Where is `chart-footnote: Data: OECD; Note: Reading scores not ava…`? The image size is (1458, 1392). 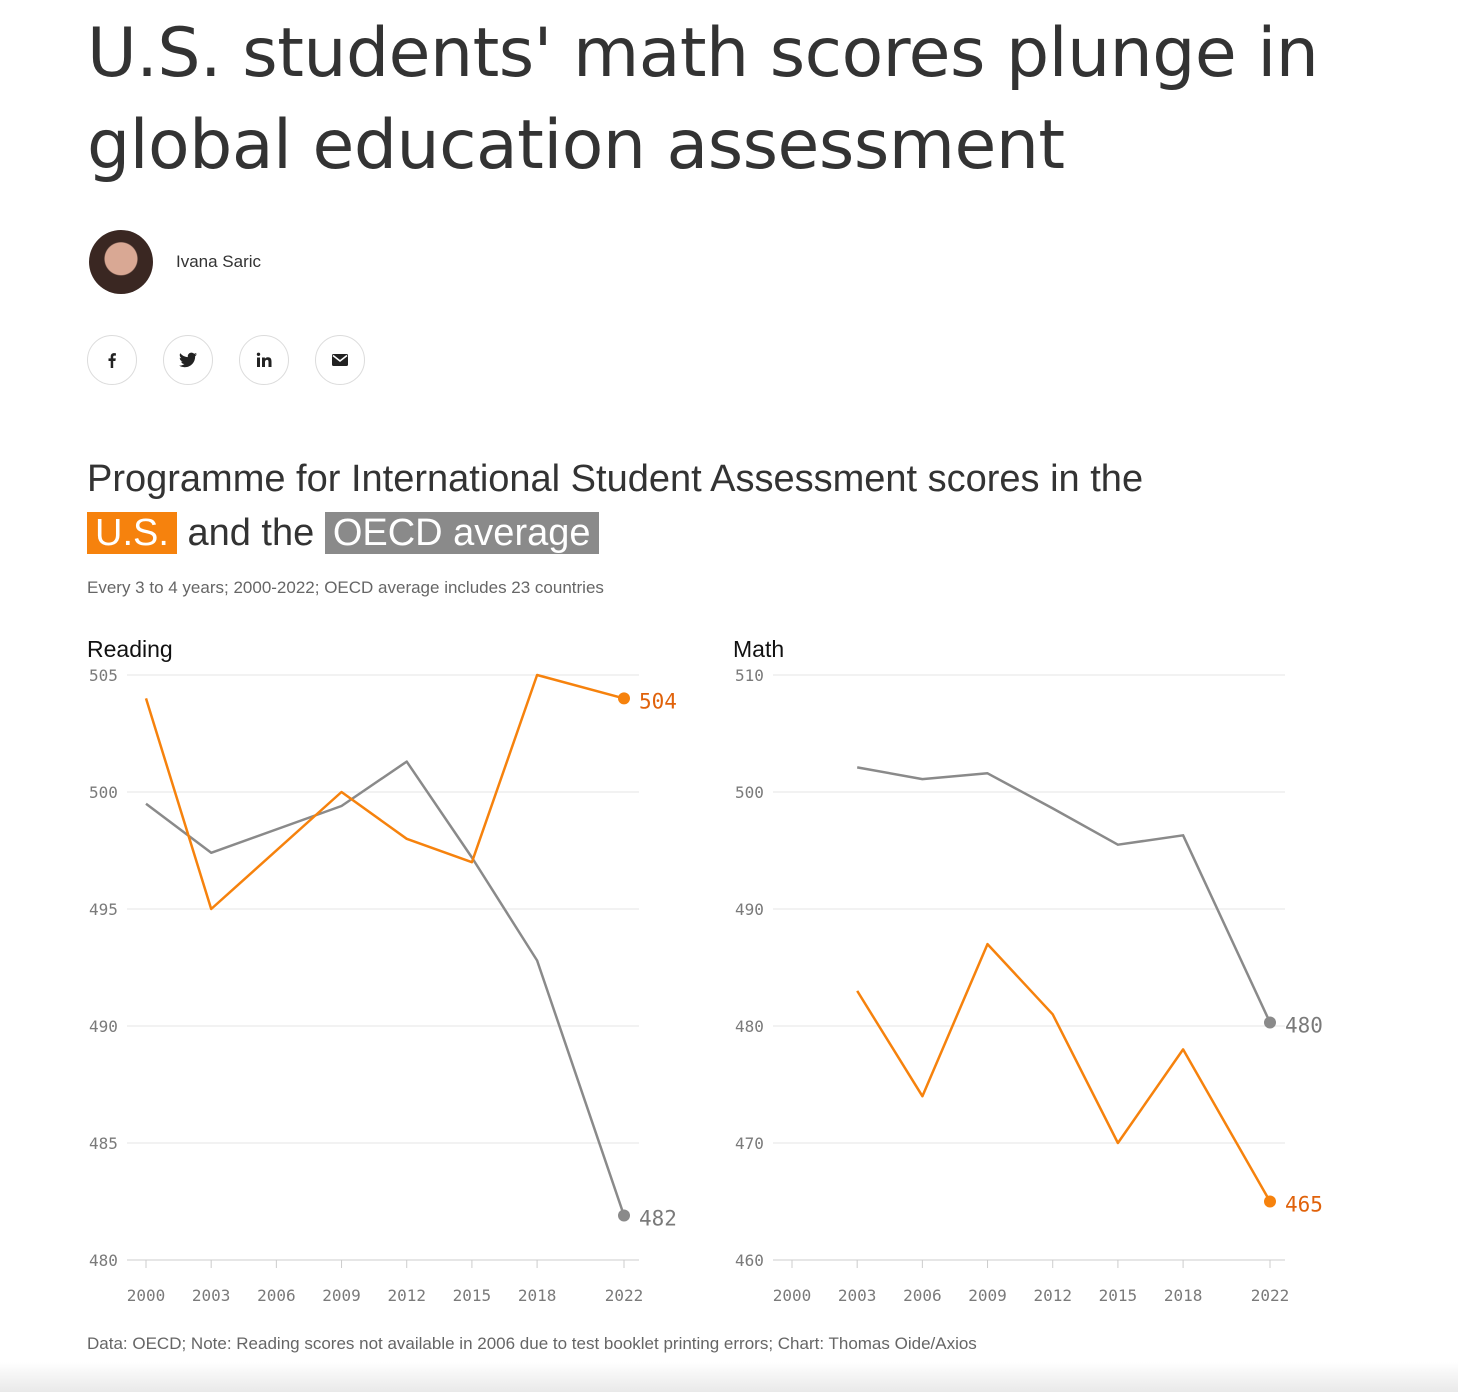 chart-footnote: Data: OECD; Note: Reading scores not ava… is located at coordinates (532, 1343).